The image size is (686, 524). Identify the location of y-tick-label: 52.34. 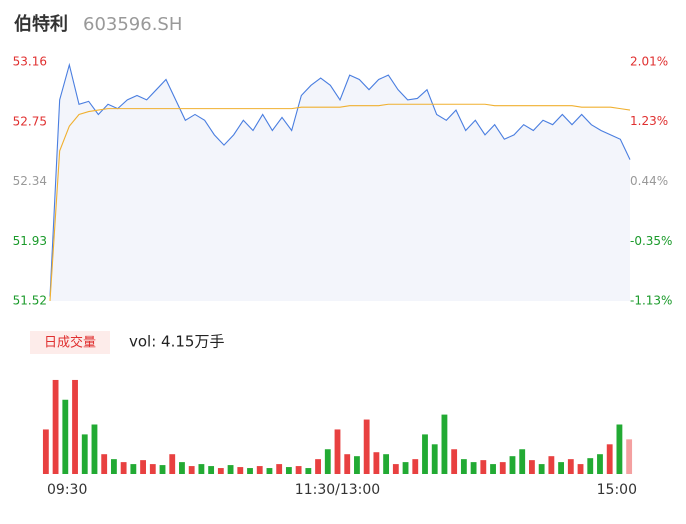
(30, 181).